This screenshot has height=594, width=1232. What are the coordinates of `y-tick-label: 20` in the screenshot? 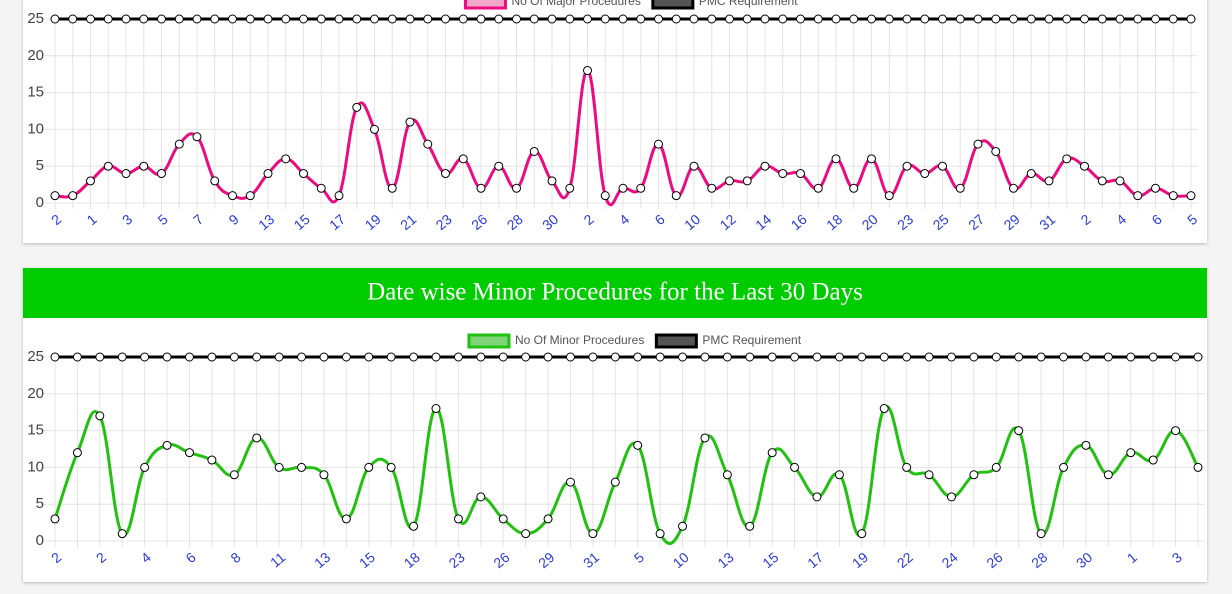 It's located at (35, 393).